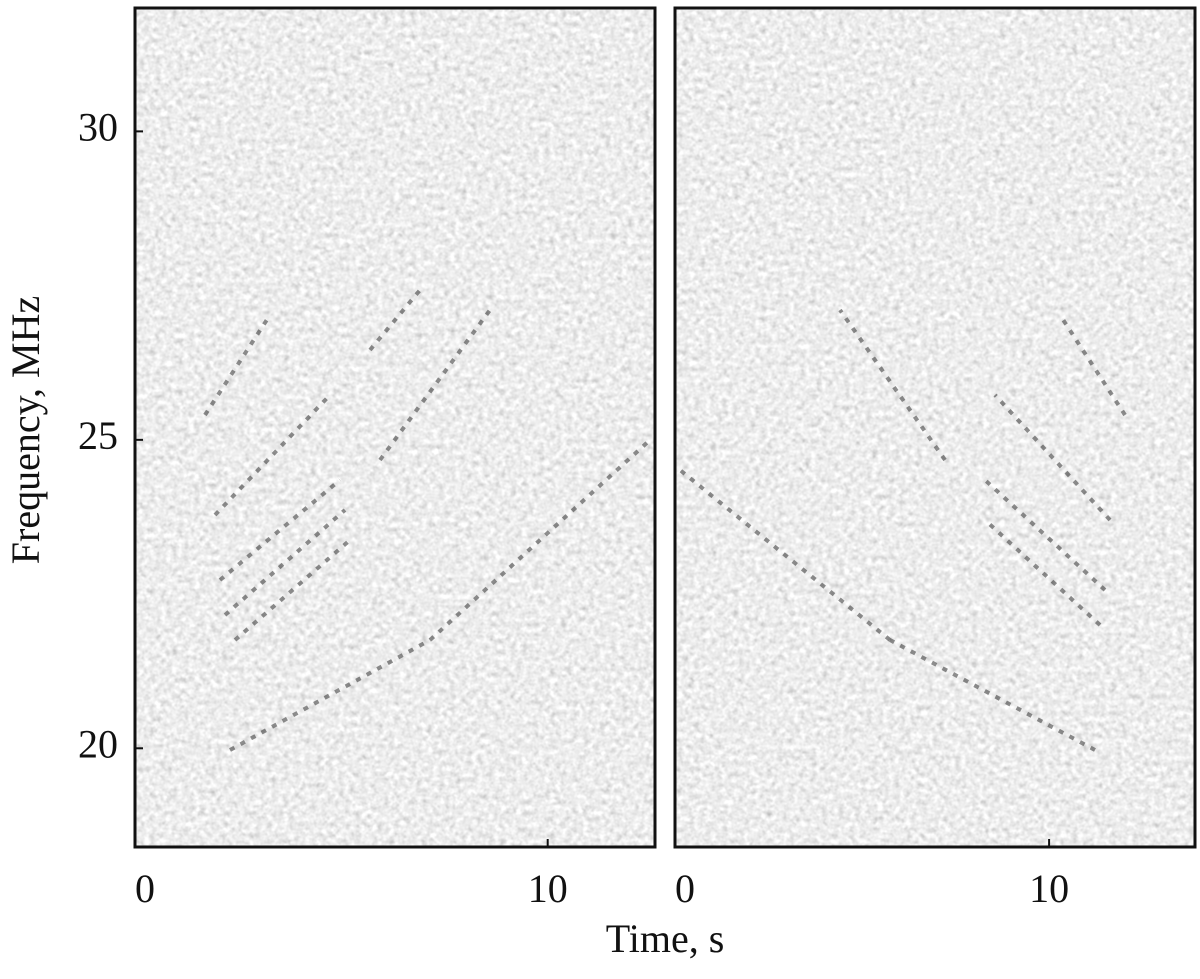 This screenshot has width=1200, height=979. I want to click on x-axis-label: Time, s, so click(665, 938).